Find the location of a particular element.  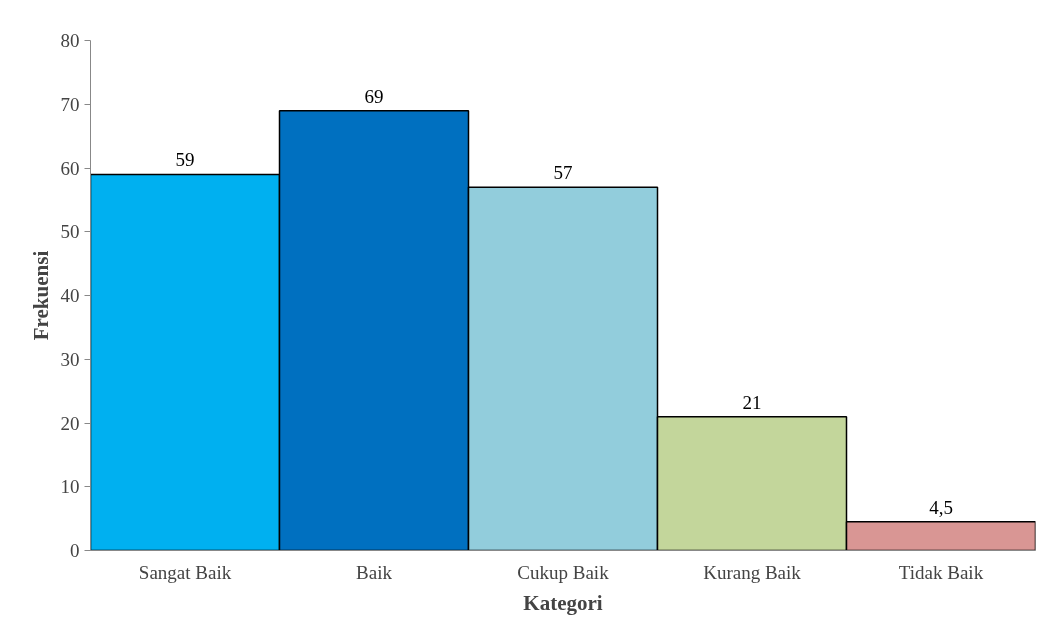

y-tick-label: 0 is located at coordinates (75, 550).